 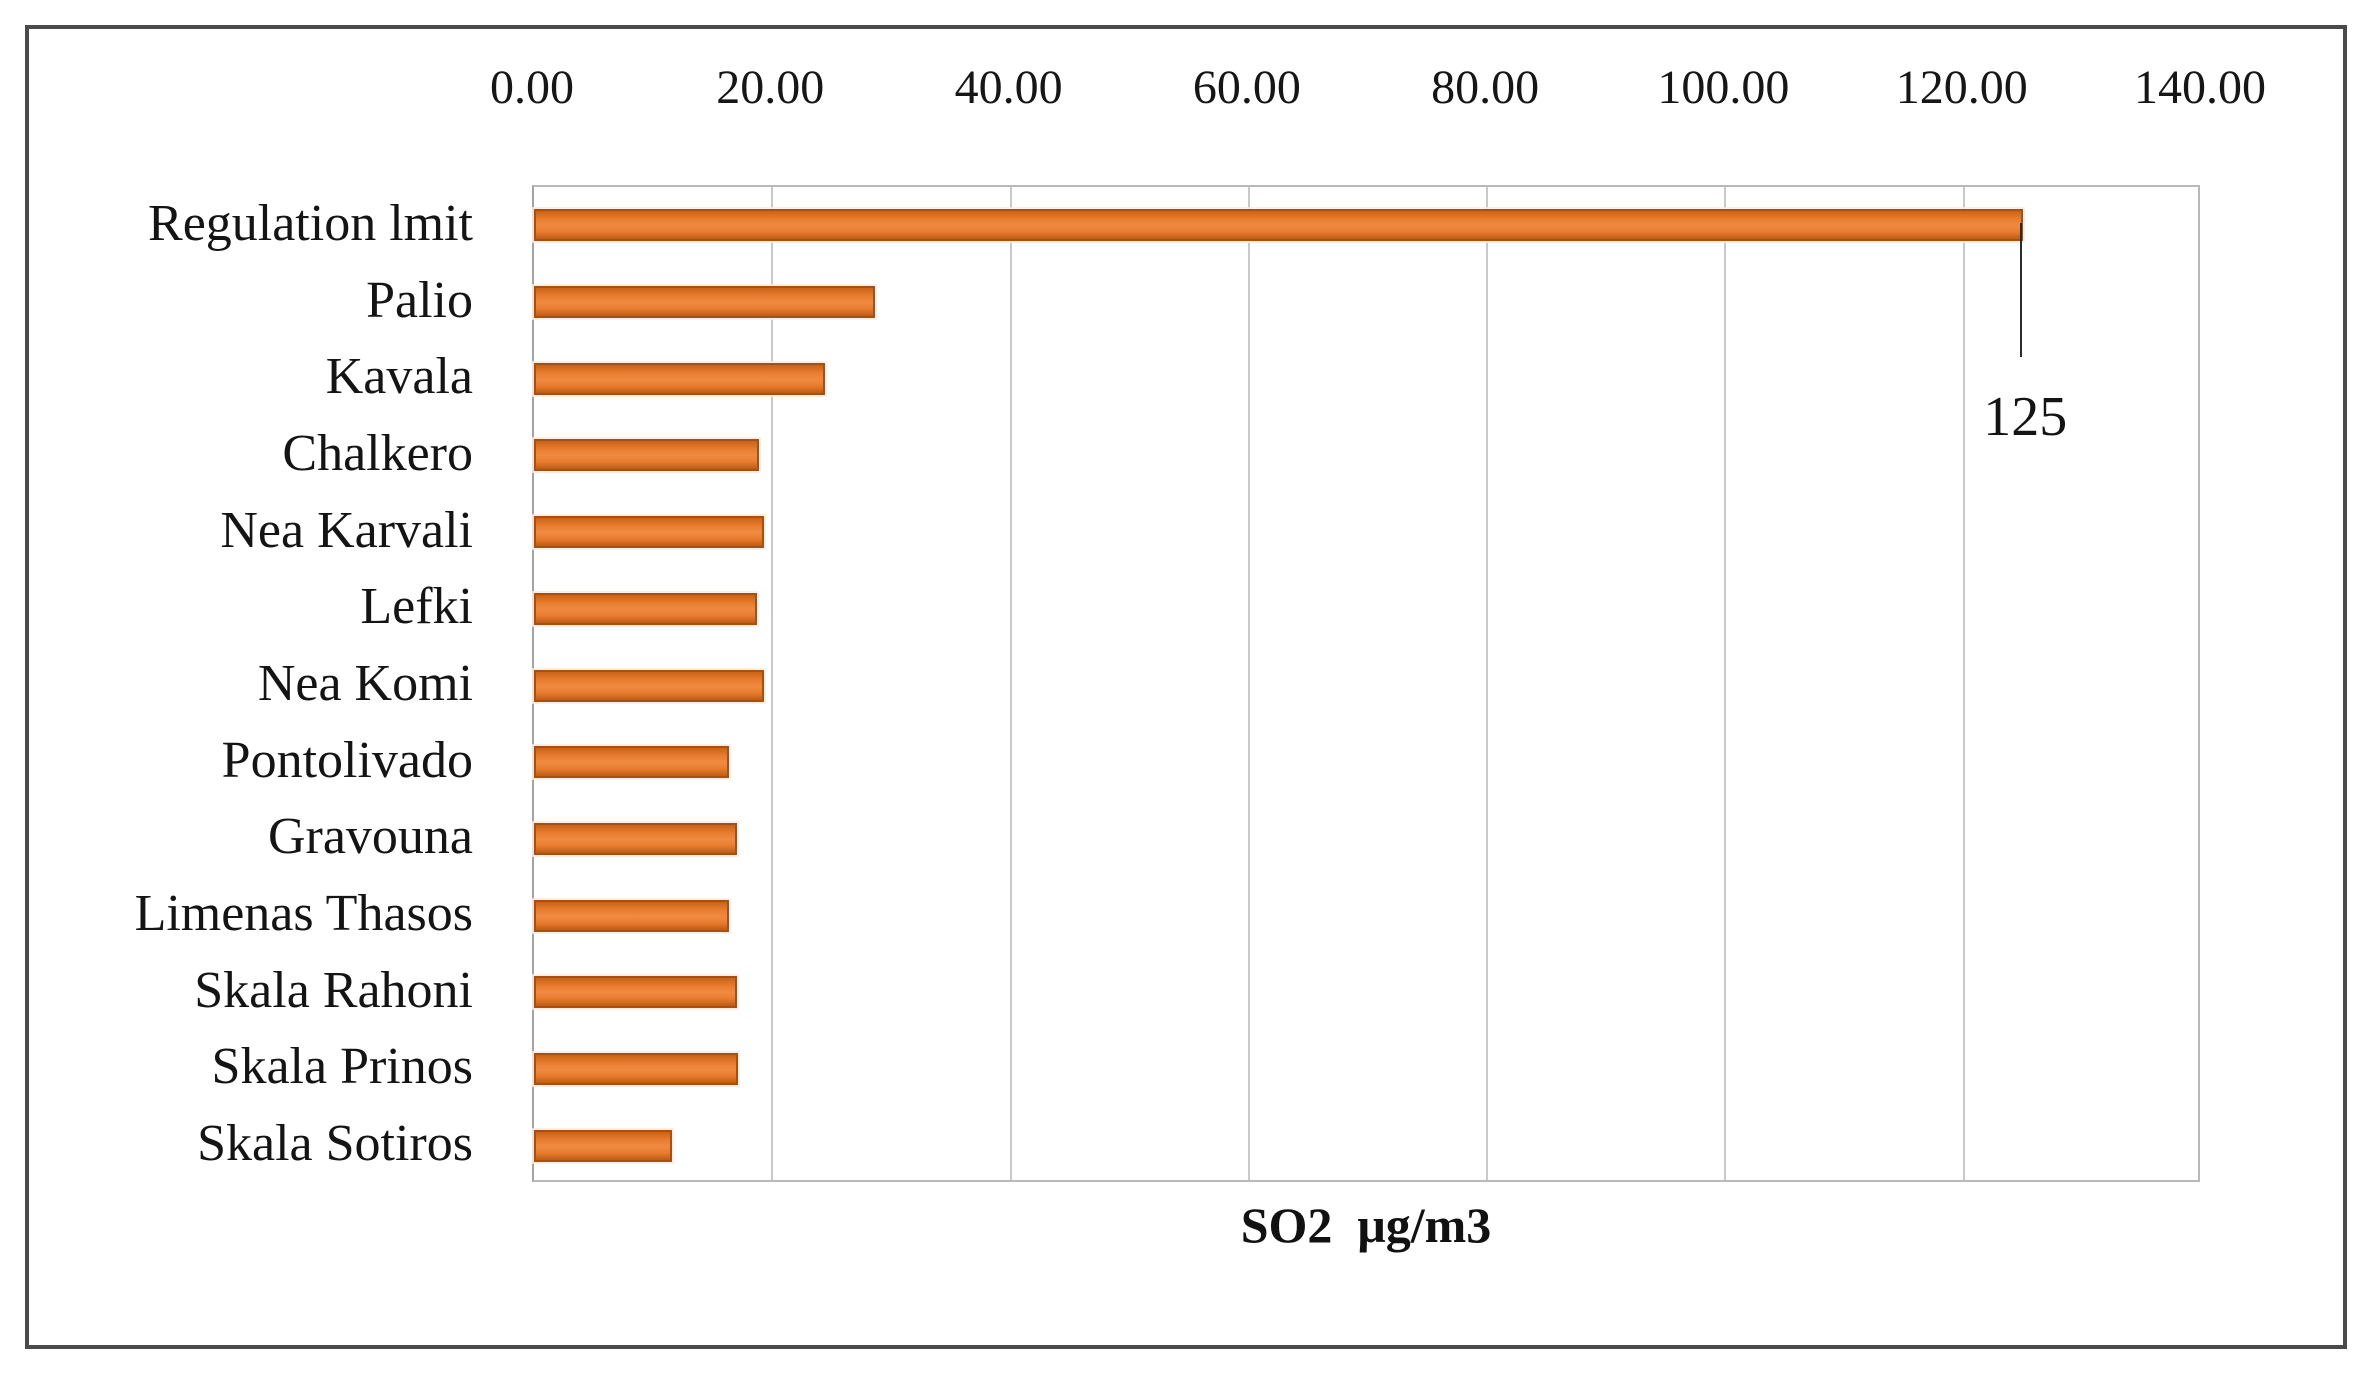 I want to click on category-label: Gravouna, so click(x=370, y=837).